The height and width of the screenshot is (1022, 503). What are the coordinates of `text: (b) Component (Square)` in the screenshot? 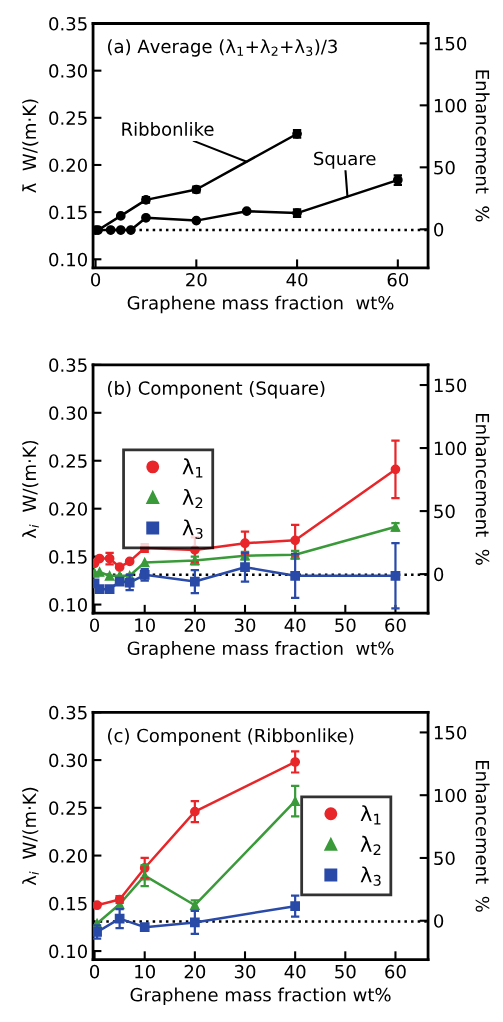 It's located at (216, 389).